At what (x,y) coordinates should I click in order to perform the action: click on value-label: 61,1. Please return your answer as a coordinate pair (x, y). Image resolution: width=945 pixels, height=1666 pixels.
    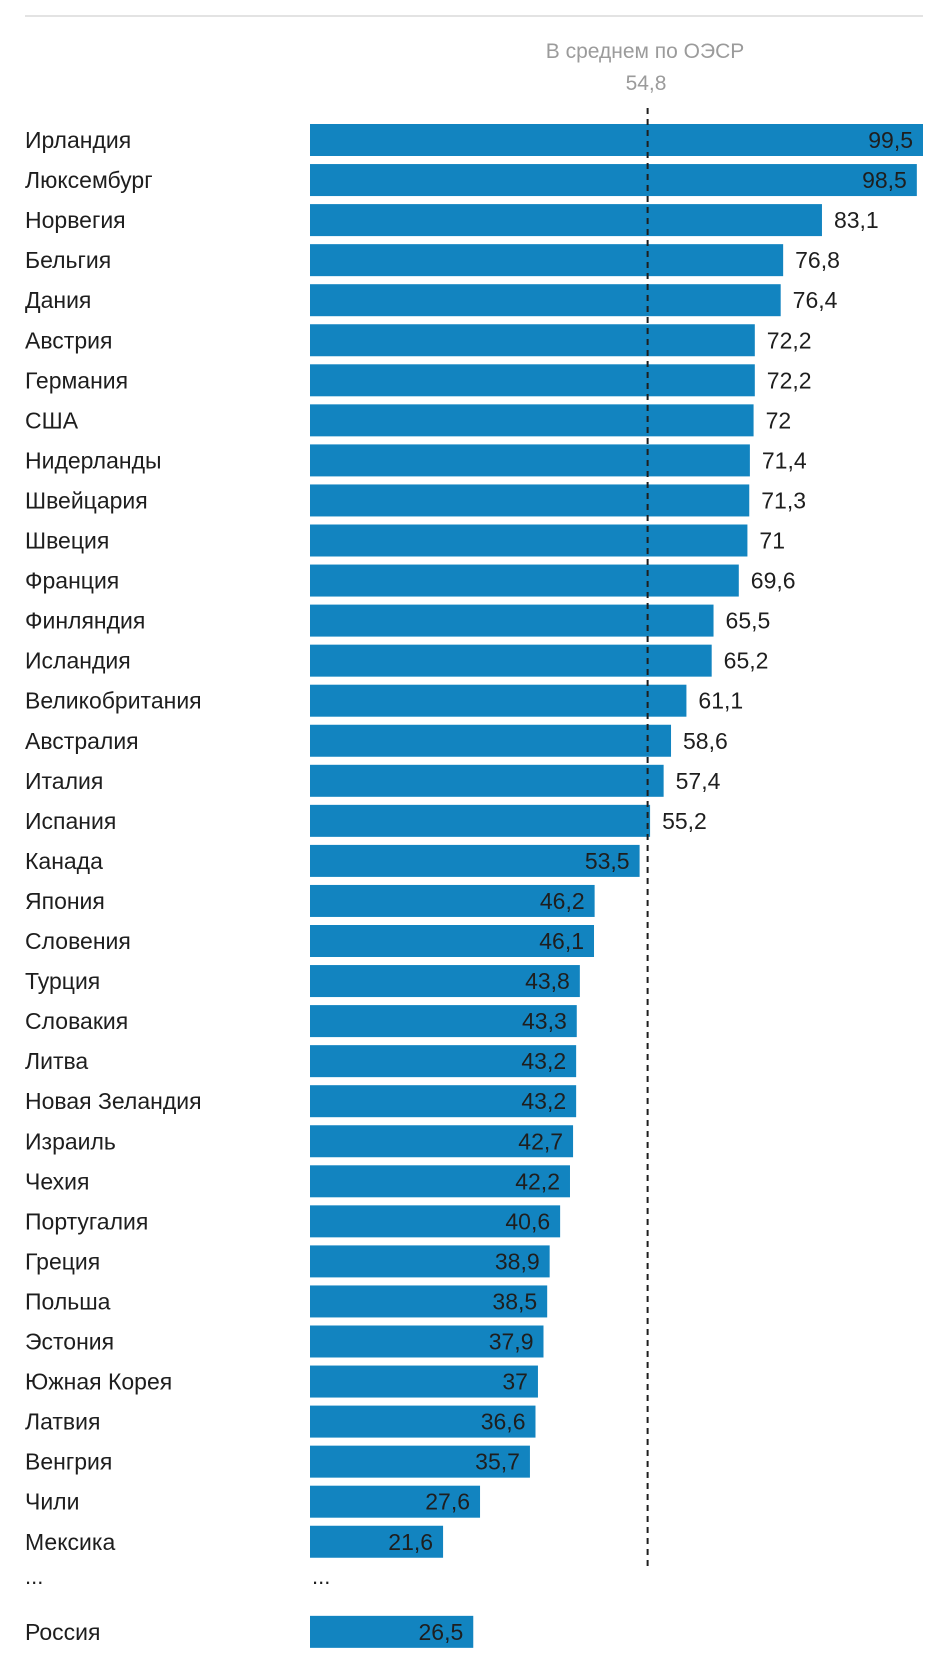
    Looking at the image, I should click on (720, 701).